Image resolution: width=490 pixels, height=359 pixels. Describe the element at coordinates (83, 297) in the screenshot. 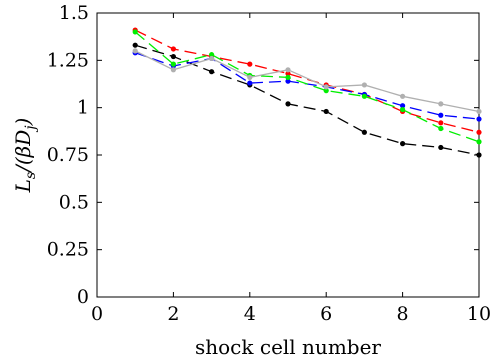

I see `y-tick-label: 0` at that location.